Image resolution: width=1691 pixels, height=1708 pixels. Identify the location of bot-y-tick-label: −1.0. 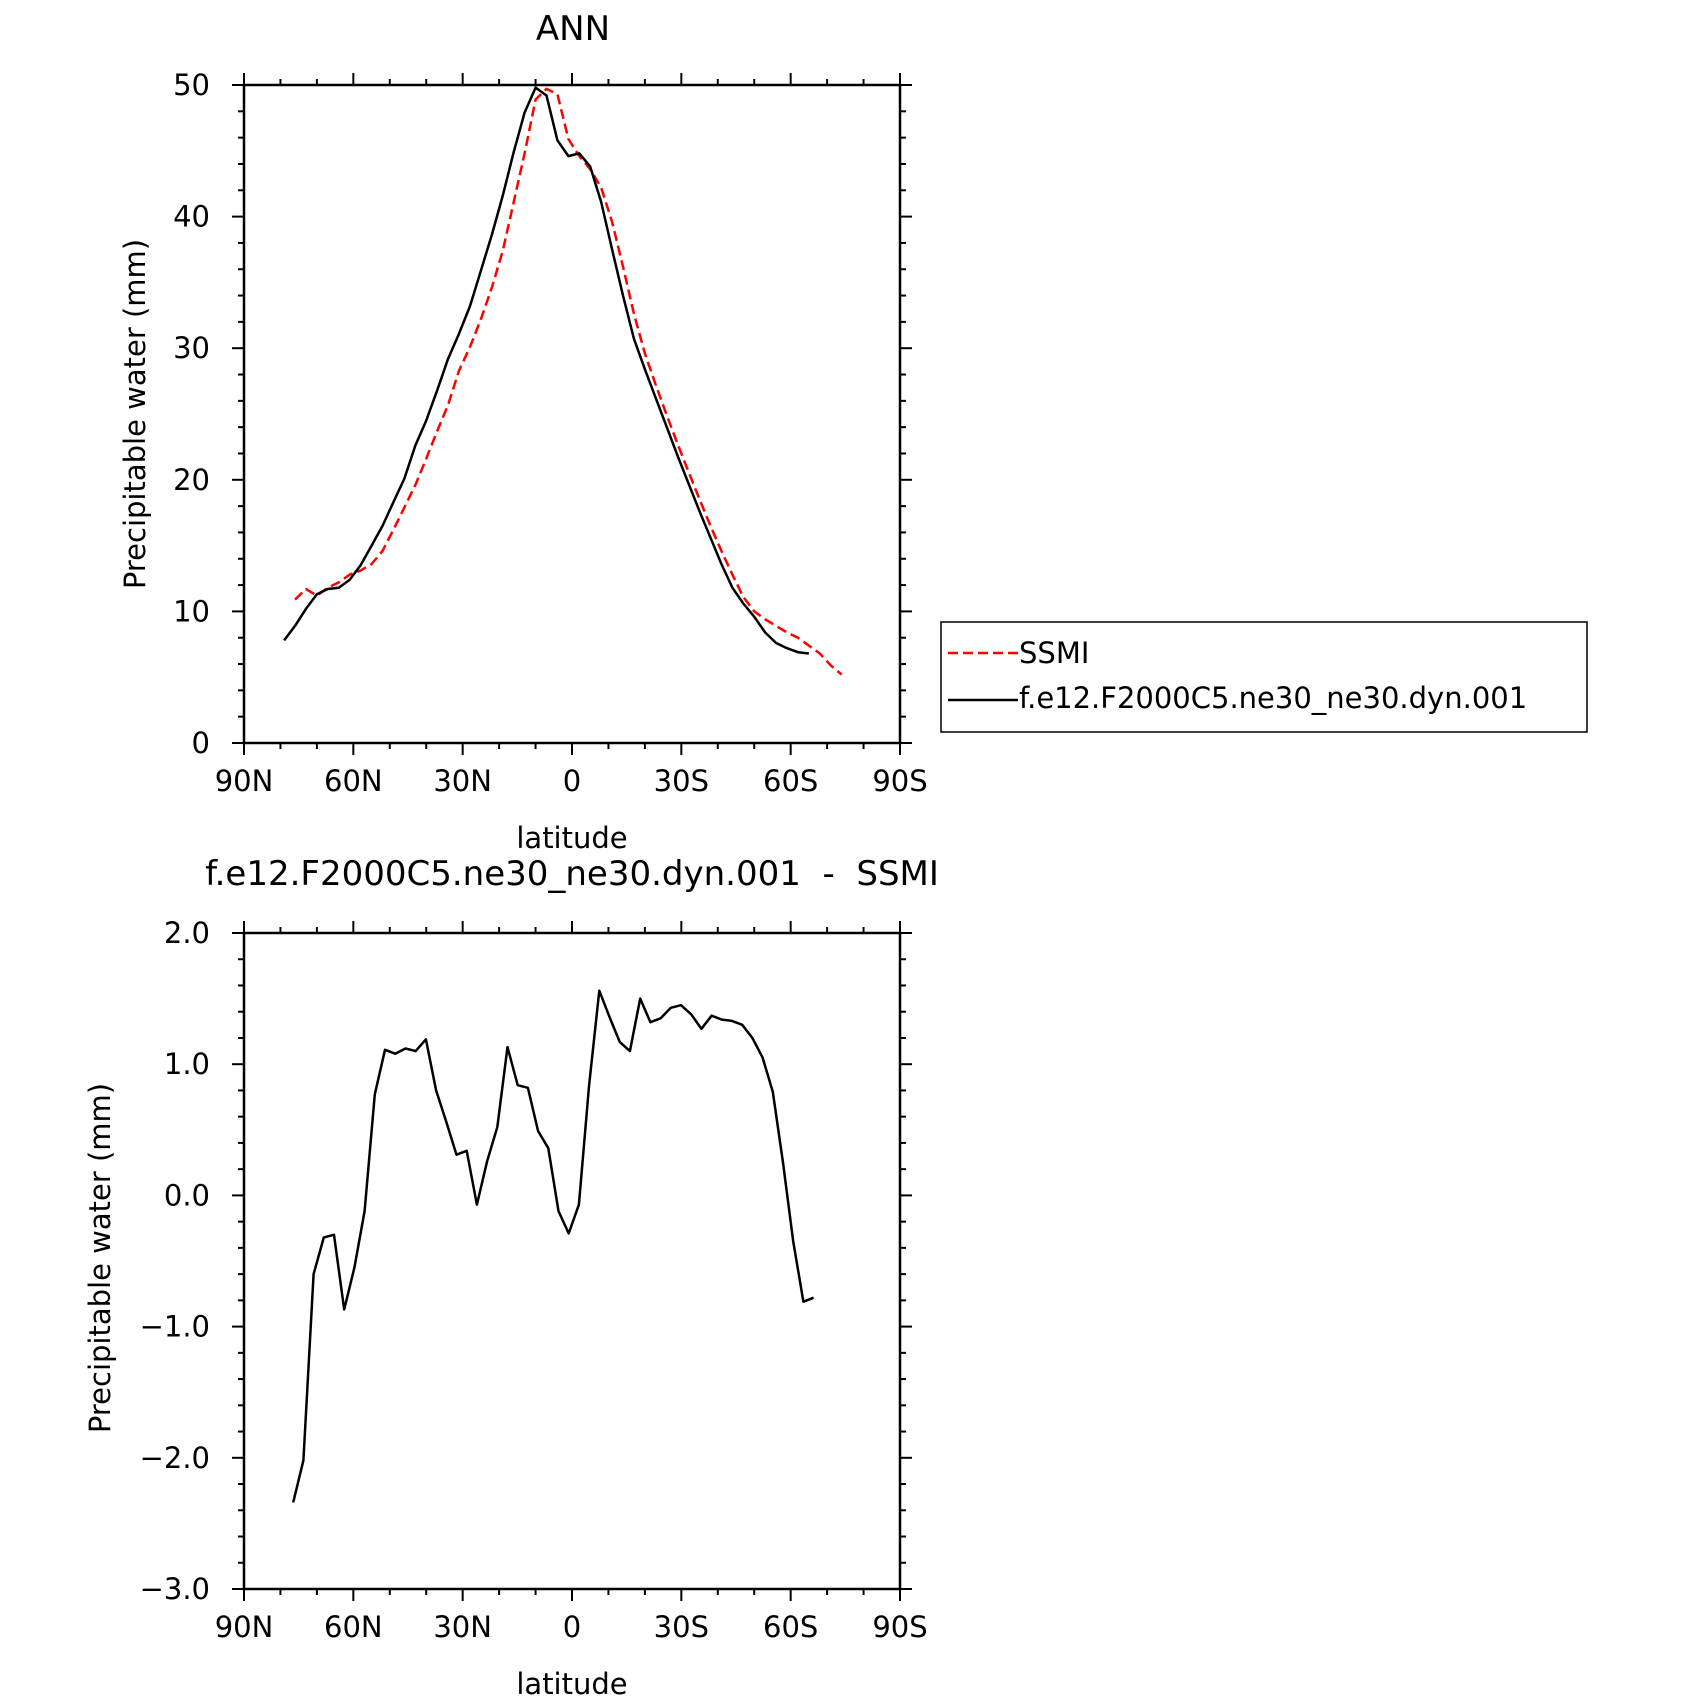
(175, 1327).